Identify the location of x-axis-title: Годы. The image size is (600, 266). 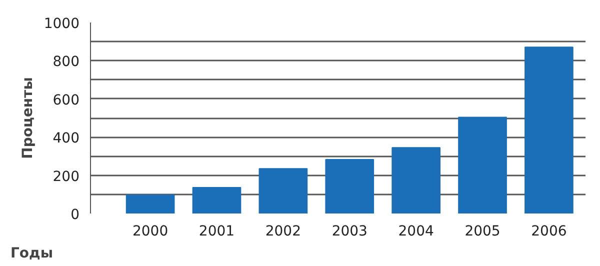
(32, 254).